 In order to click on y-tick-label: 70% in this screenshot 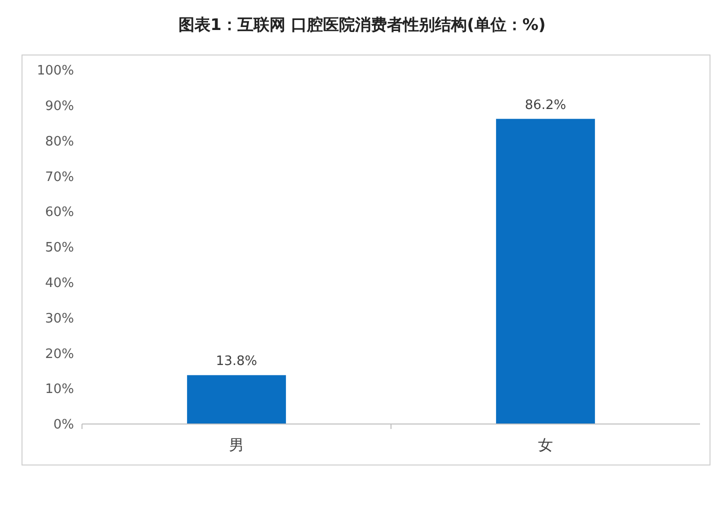, I will do `click(59, 177)`.